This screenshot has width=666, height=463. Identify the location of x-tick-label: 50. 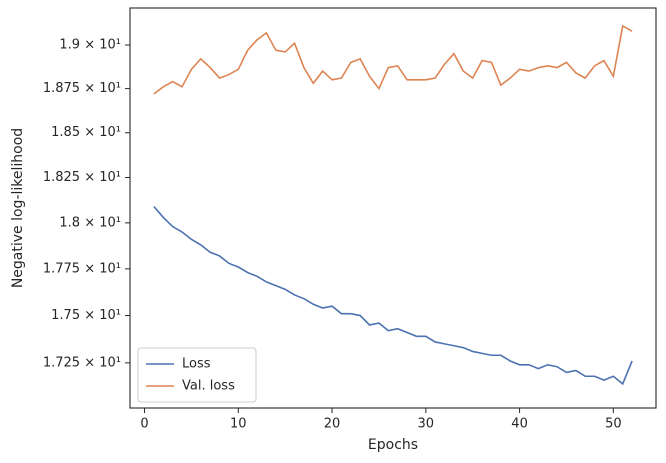
(613, 424).